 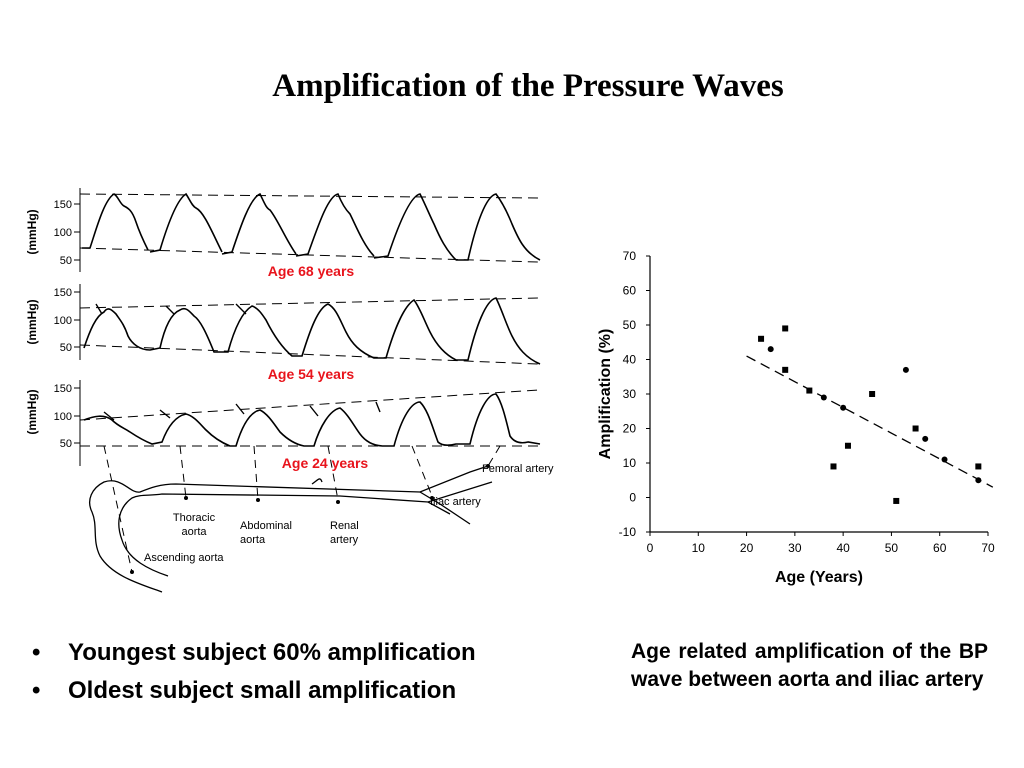 What do you see at coordinates (283, 333) in the screenshot?
I see `panel-age-54: 150 100 50 (mmHg) Age 54 years` at bounding box center [283, 333].